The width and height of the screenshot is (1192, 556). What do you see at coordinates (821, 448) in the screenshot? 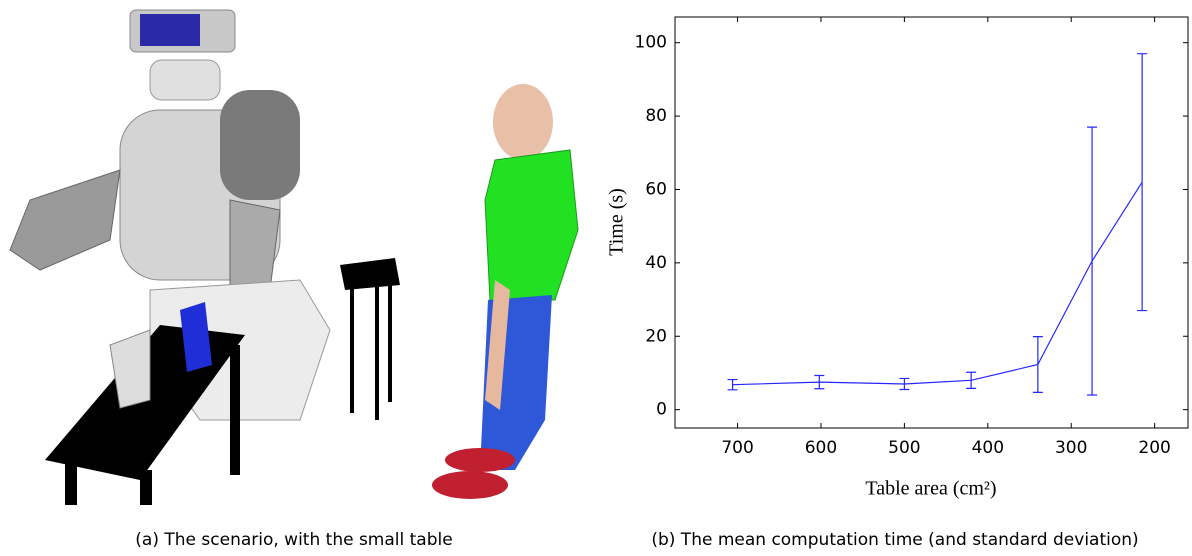
I see `x-tick-label: 600` at bounding box center [821, 448].